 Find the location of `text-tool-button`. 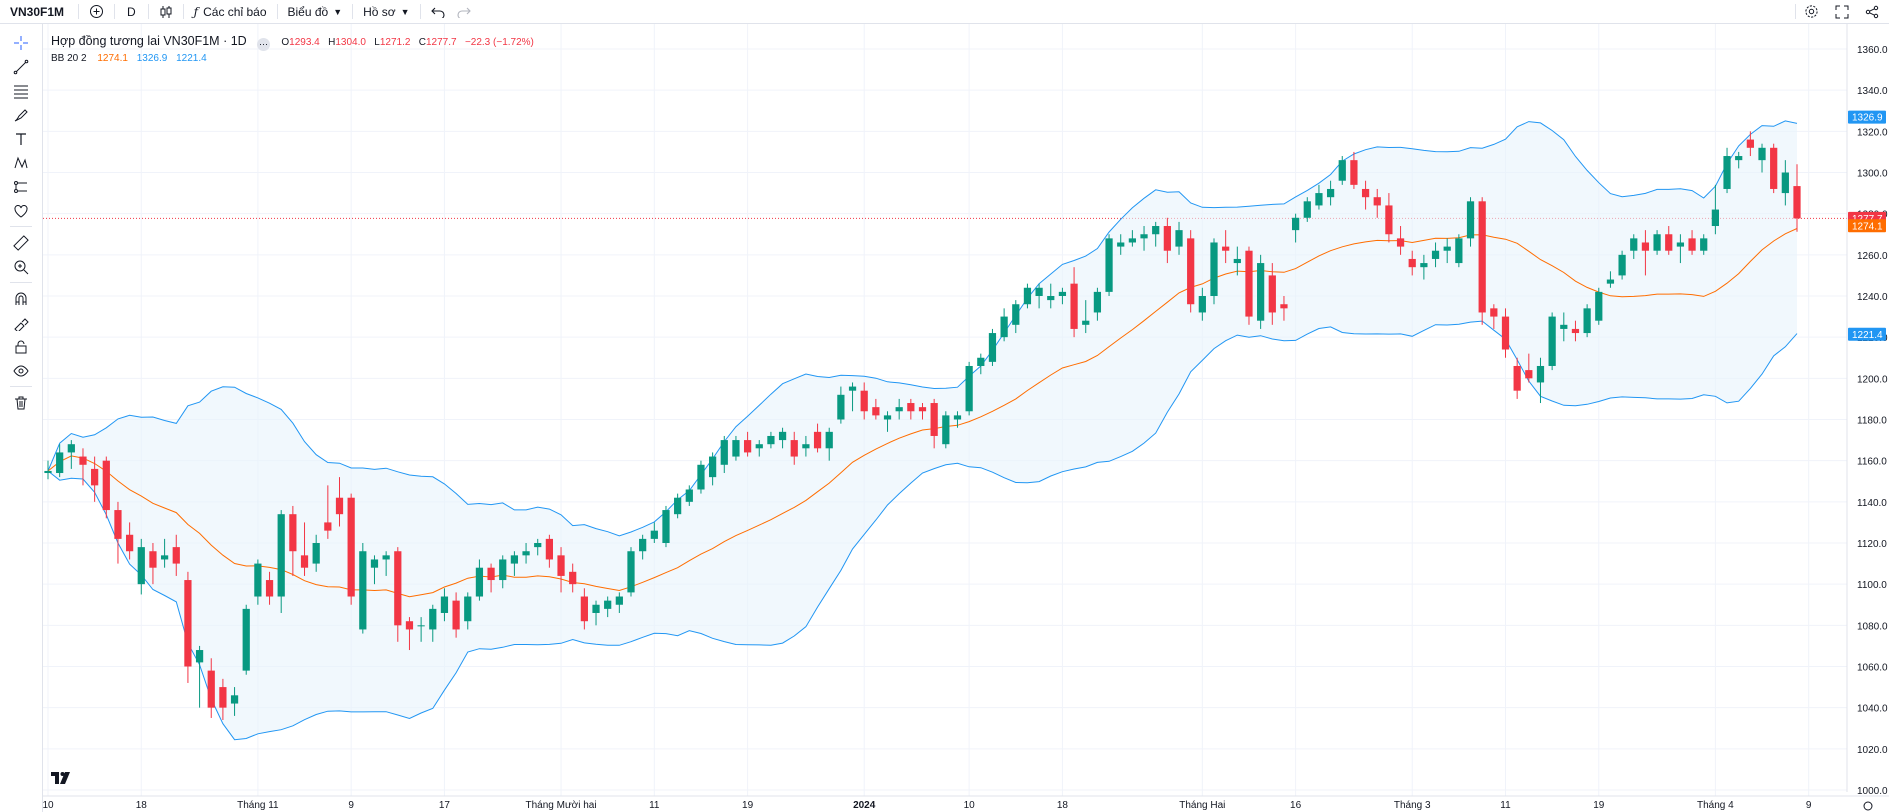

text-tool-button is located at coordinates (21, 141).